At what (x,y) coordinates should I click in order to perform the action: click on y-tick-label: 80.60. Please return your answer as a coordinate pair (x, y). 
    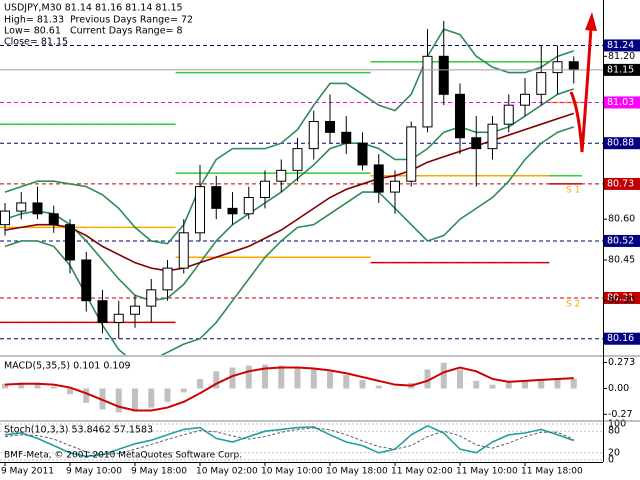
    Looking at the image, I should click on (621, 219).